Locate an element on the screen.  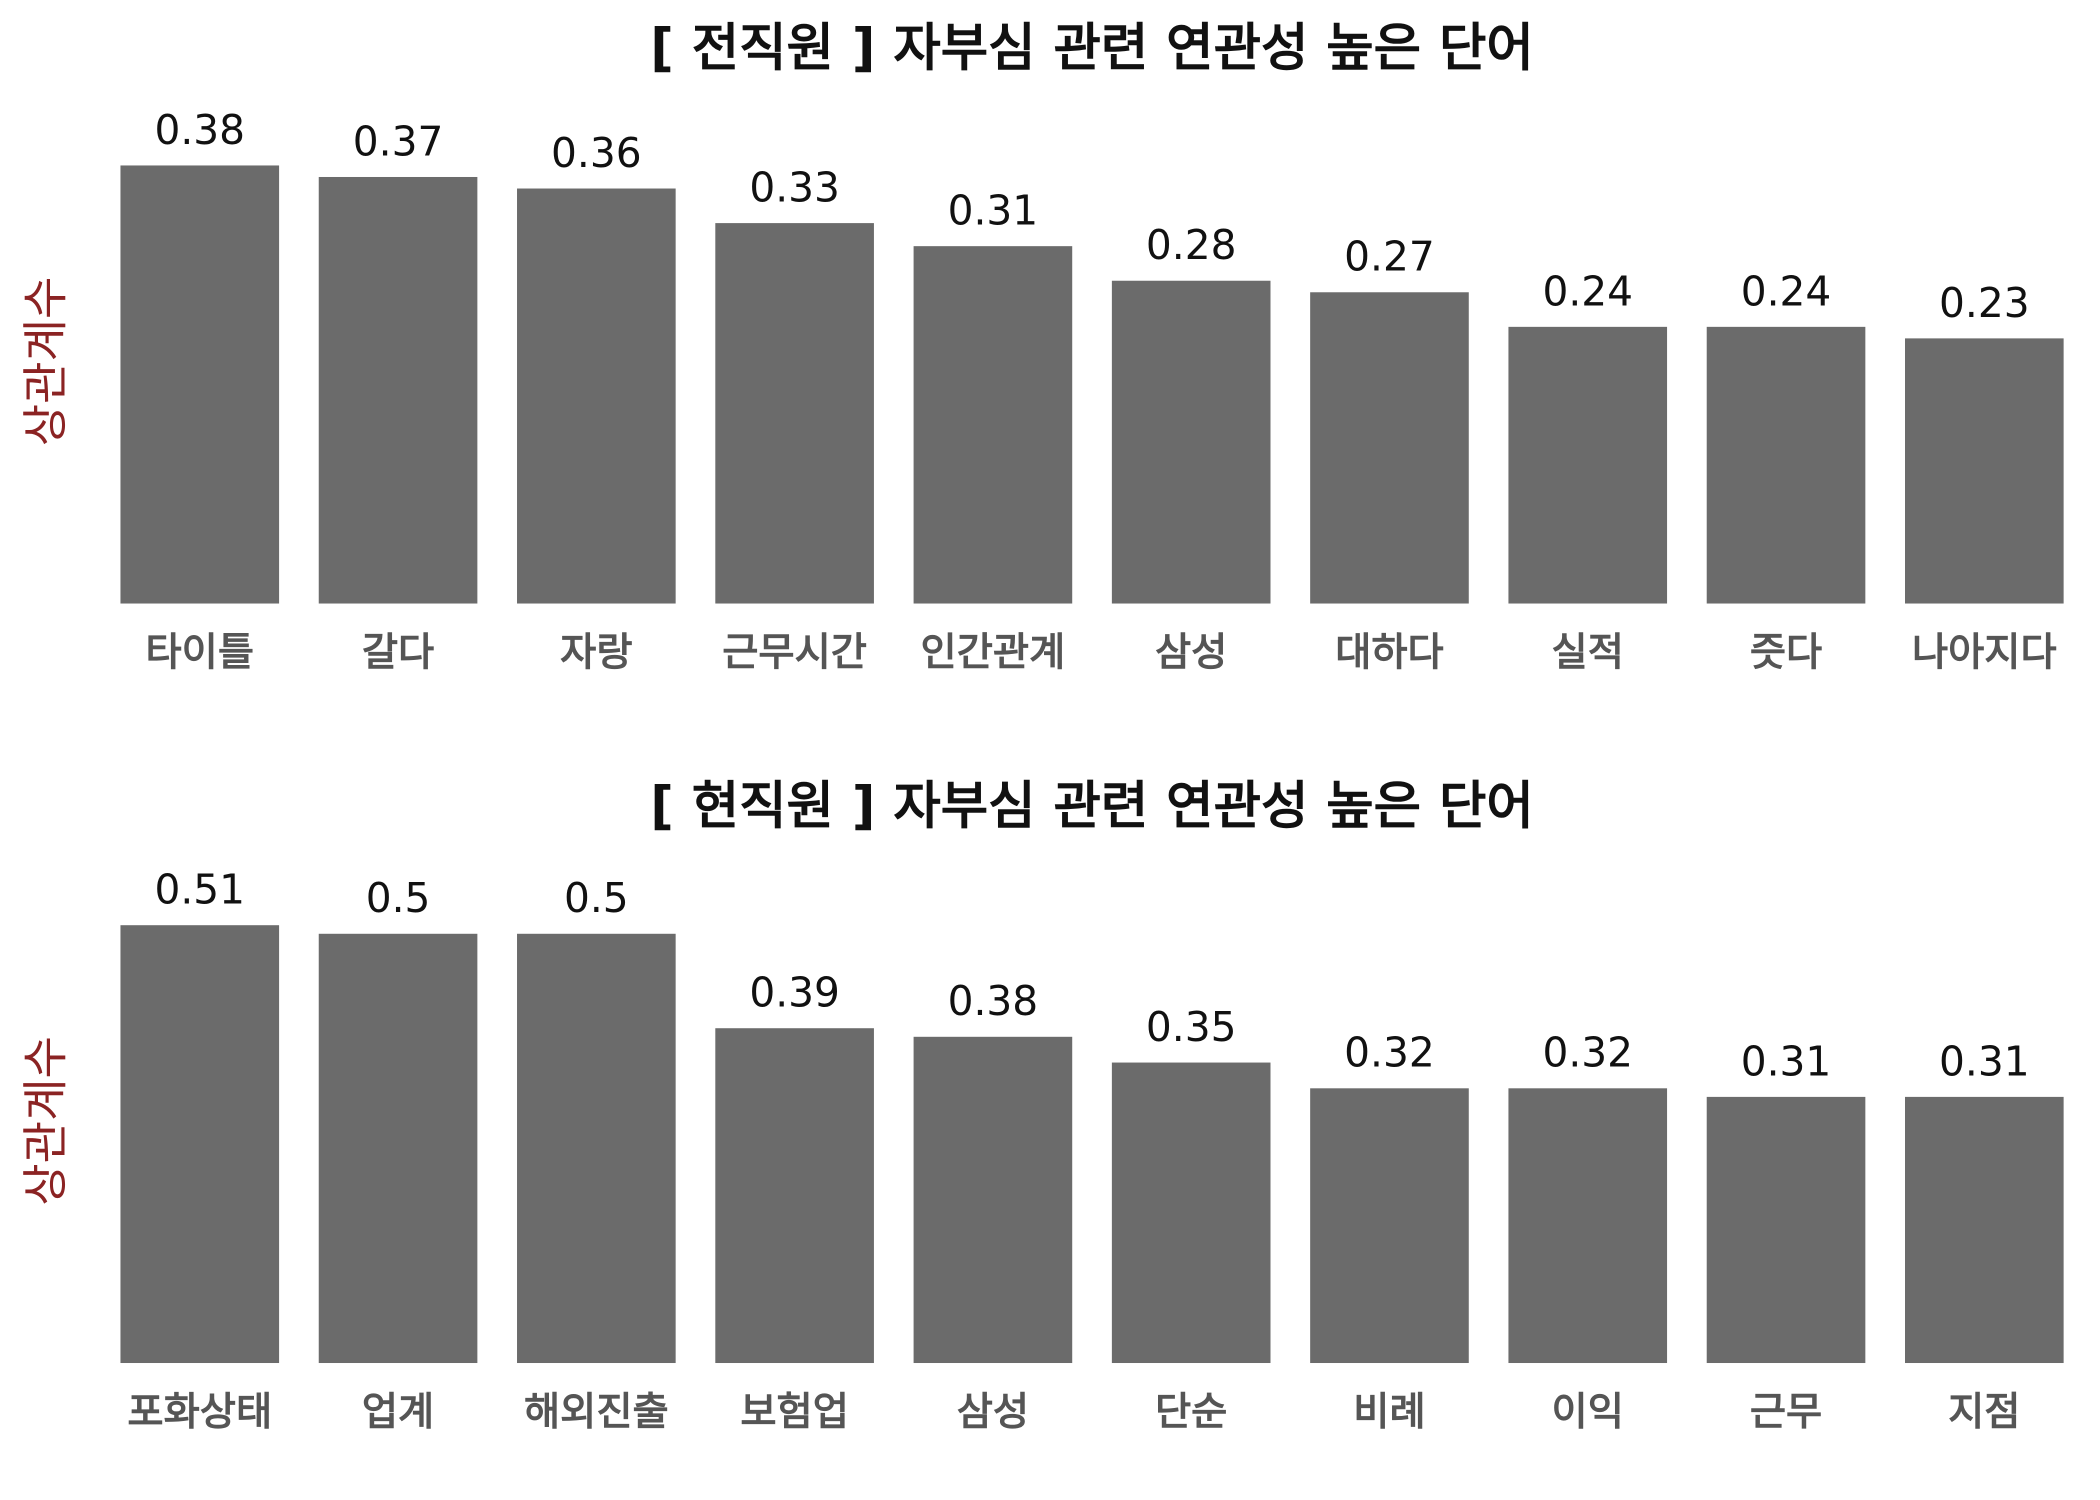
value-label: 0.37 is located at coordinates (398, 141).